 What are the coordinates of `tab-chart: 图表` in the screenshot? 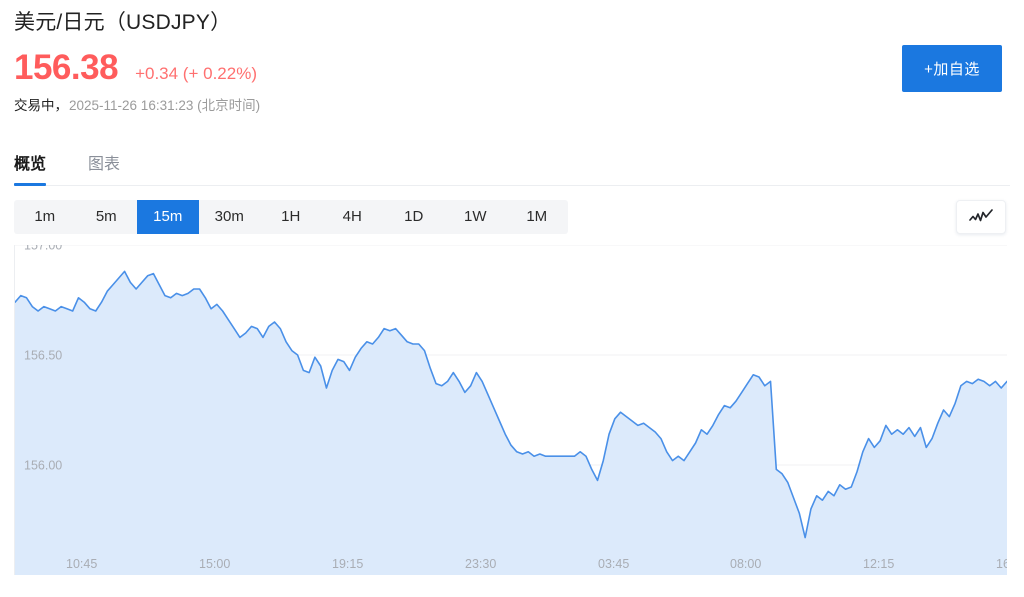 It's located at (104, 164).